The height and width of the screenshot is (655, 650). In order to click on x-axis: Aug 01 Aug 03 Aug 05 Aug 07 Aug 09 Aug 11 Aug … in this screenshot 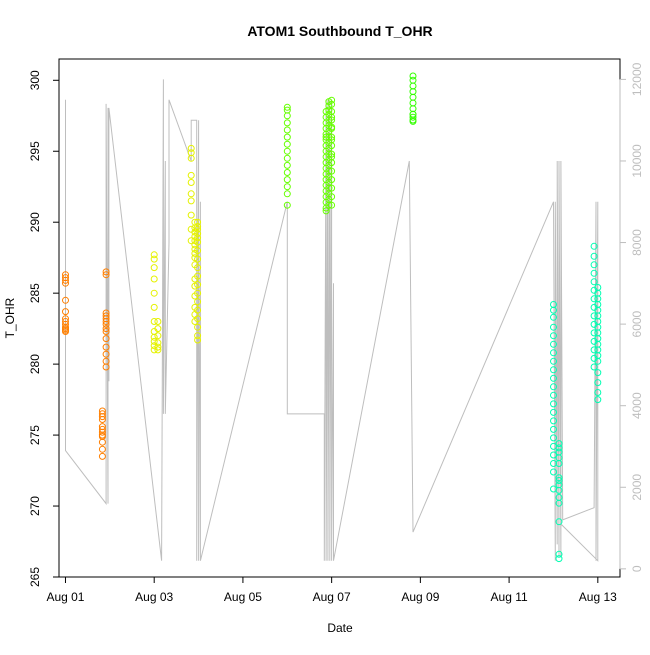, I will do `click(331, 590)`.